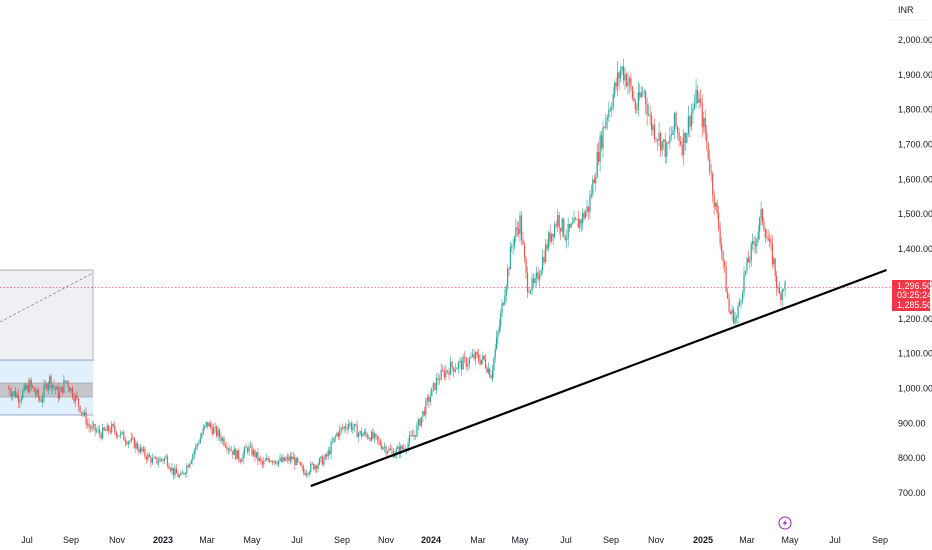 This screenshot has width=932, height=550. Describe the element at coordinates (915, 110) in the screenshot. I see `y-tick-label: 1,800.00` at that location.